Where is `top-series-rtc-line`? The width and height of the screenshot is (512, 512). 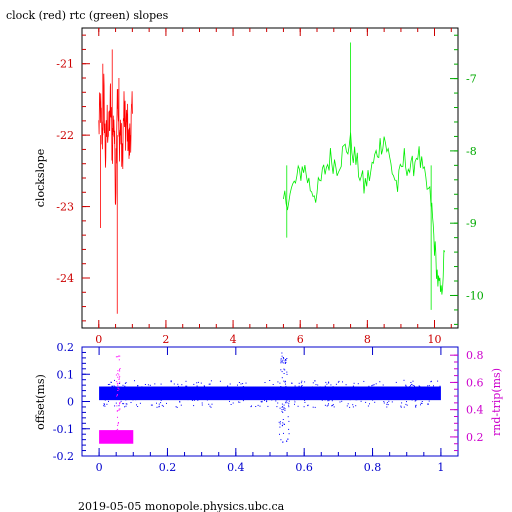
top-series-rtc-line is located at coordinates (364, 213).